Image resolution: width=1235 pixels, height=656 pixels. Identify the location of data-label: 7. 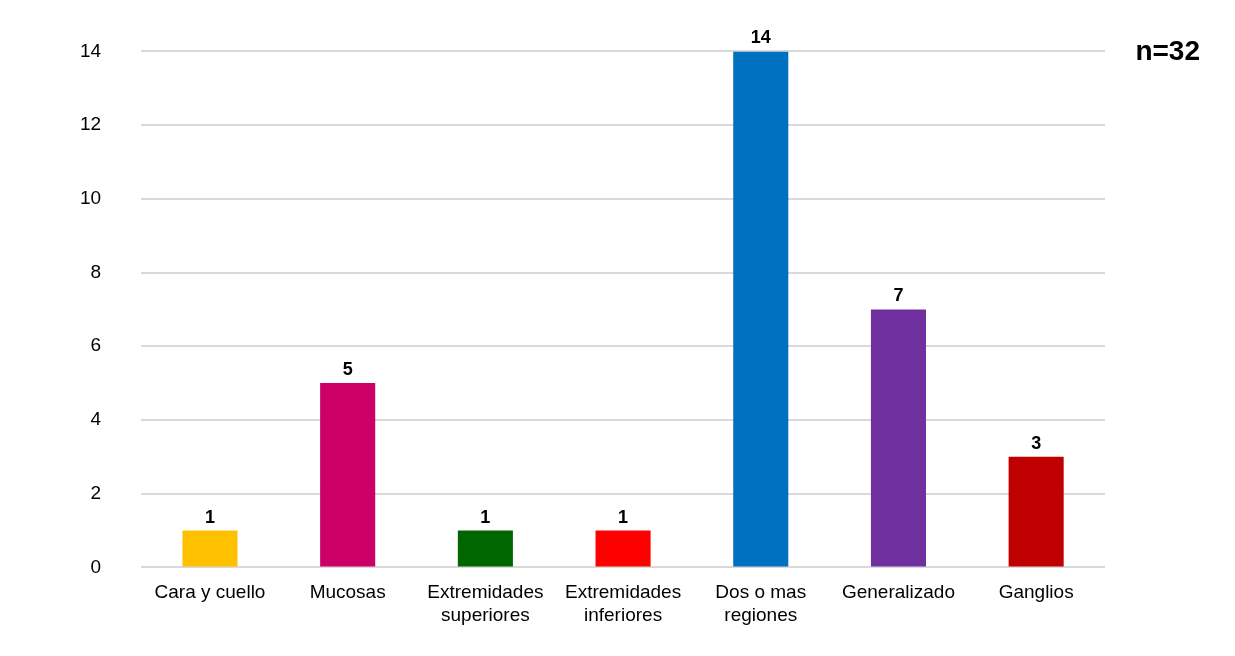
(898, 295).